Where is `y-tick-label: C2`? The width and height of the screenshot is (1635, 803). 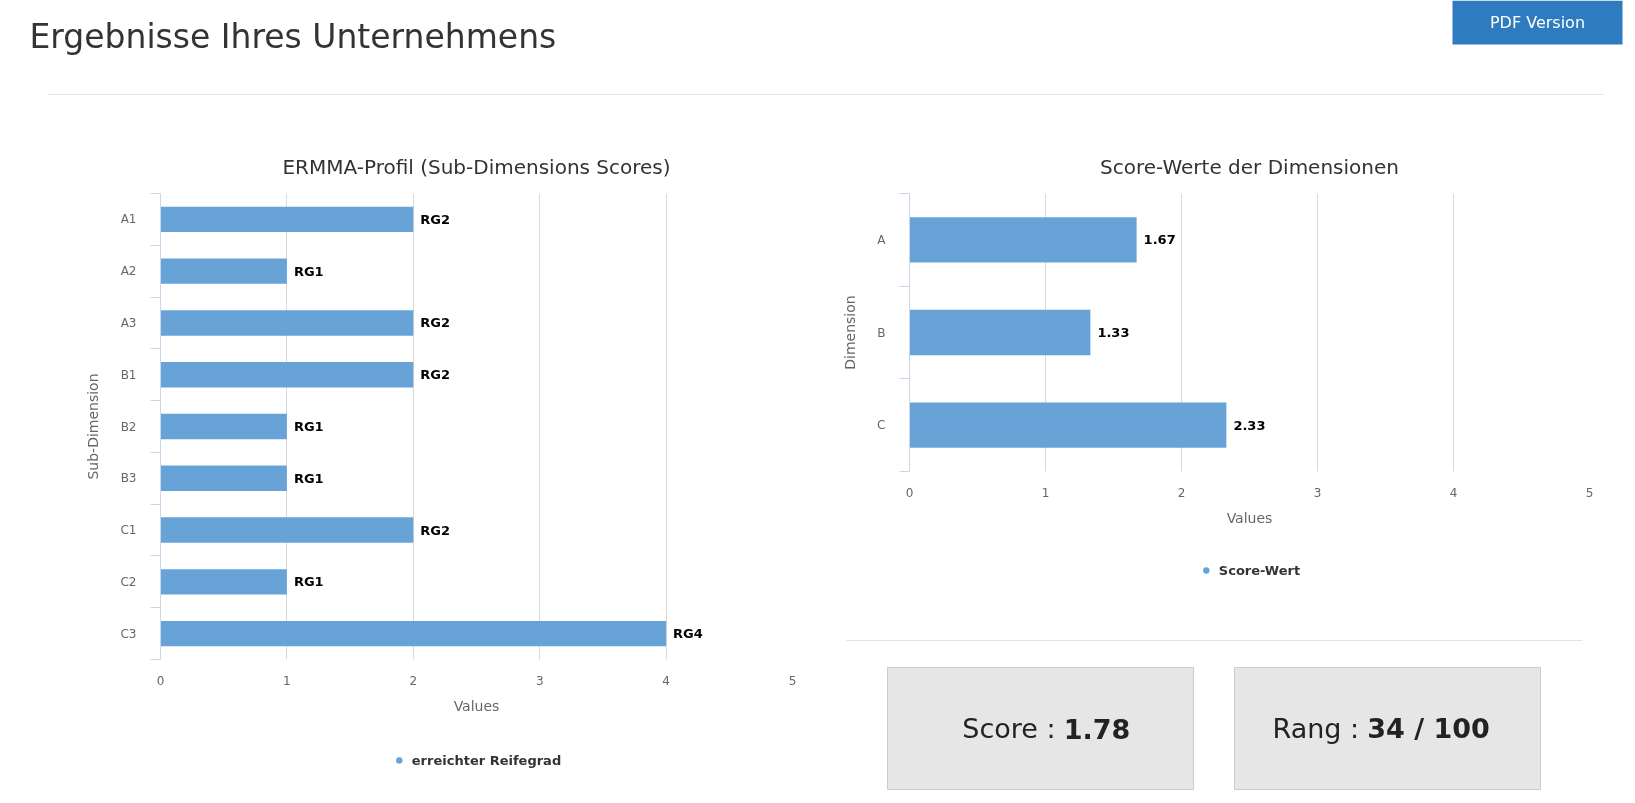 y-tick-label: C2 is located at coordinates (128, 581).